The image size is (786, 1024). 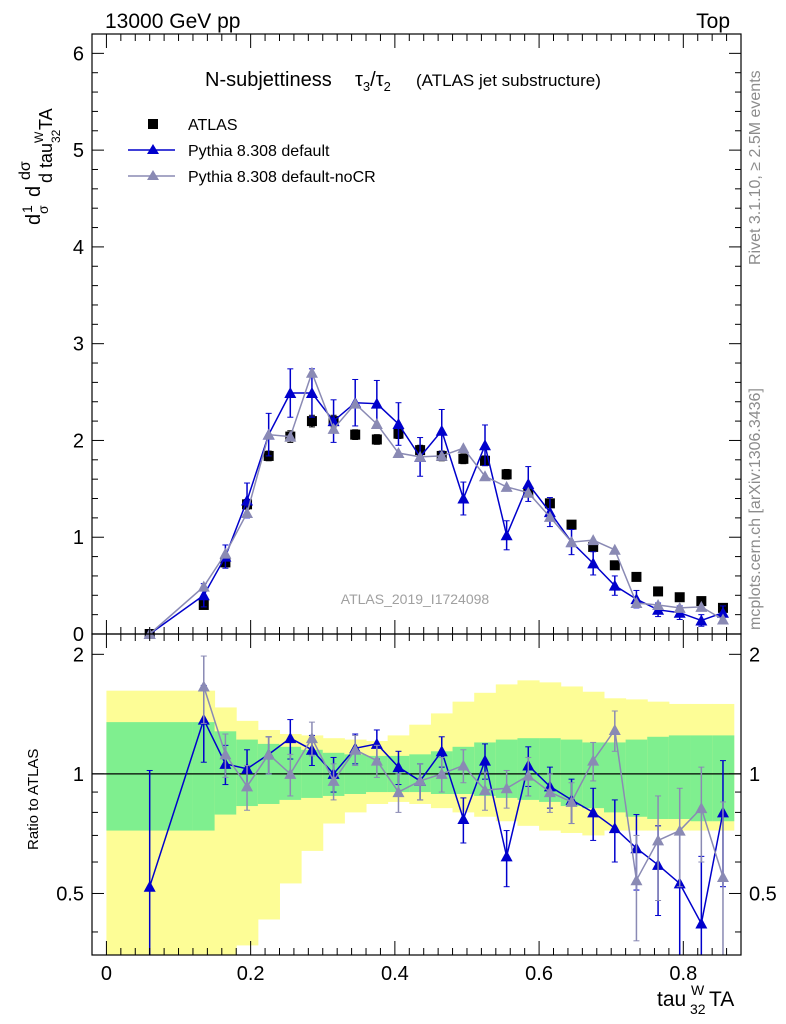 I want to click on ratio-y-axis-label: Ratio to ATLAS, so click(x=33, y=799).